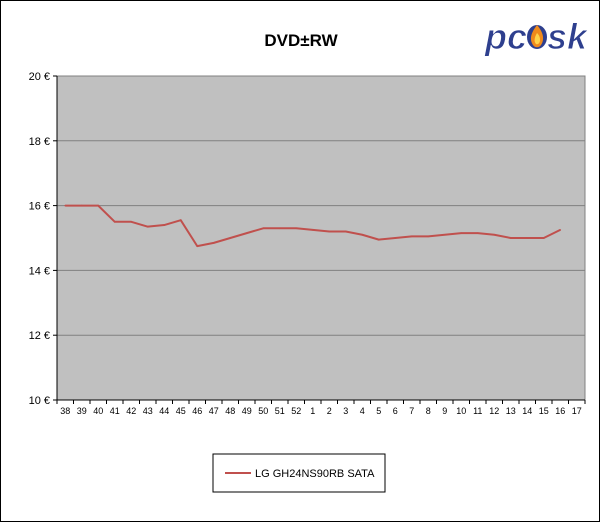  What do you see at coordinates (362, 411) in the screenshot?
I see `x-tick-label: 4` at bounding box center [362, 411].